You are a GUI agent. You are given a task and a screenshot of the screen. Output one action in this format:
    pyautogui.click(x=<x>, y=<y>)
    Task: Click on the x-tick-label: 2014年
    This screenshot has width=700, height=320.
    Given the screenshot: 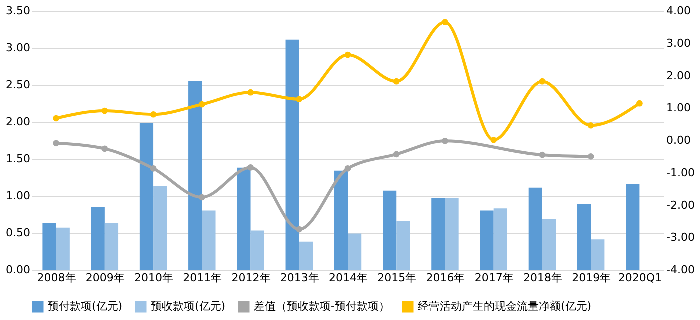 What is the action you would take?
    pyautogui.click(x=348, y=278)
    